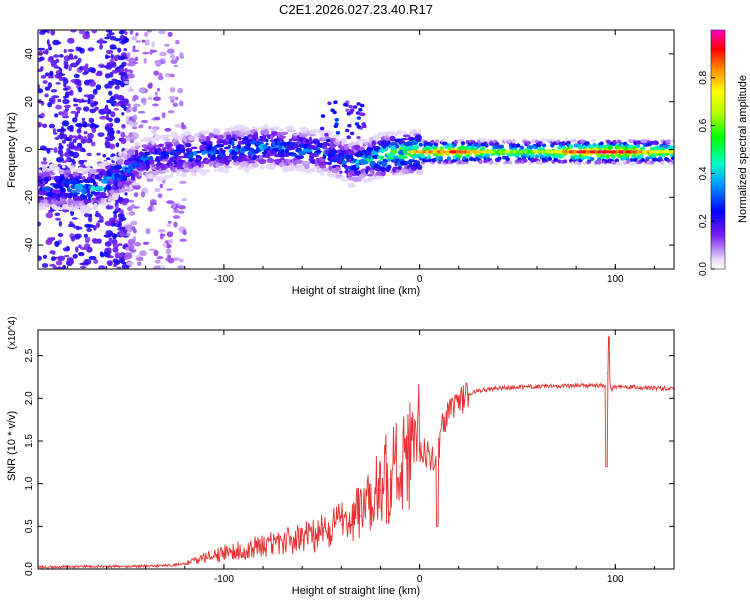  What do you see at coordinates (615, 279) in the screenshot?
I see `spectrogram-x-tick-label: 100` at bounding box center [615, 279].